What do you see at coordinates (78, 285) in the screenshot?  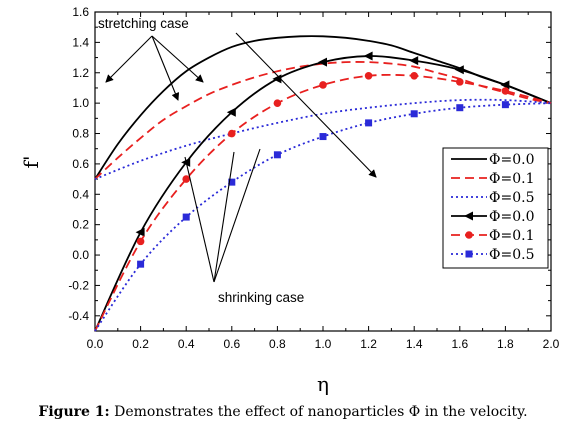 I see `y-tick-label: -0.2` at bounding box center [78, 285].